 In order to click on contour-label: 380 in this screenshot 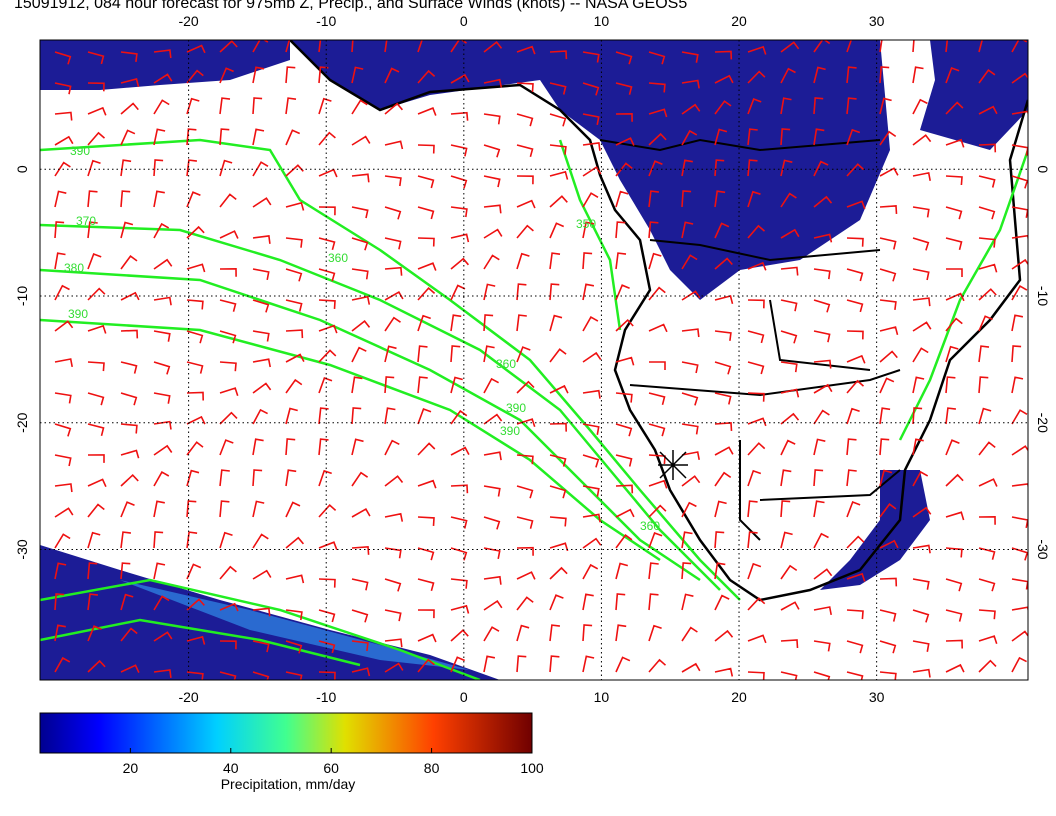, I will do `click(74, 268)`.